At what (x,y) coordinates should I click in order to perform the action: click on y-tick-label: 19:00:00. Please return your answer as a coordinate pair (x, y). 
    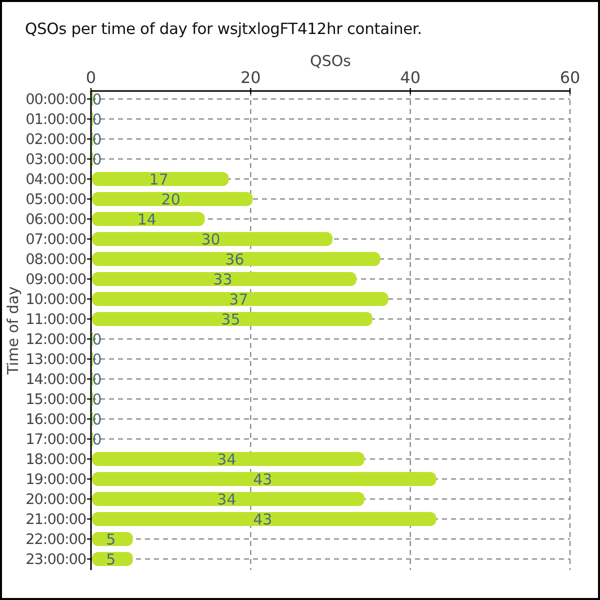
    Looking at the image, I should click on (56, 480).